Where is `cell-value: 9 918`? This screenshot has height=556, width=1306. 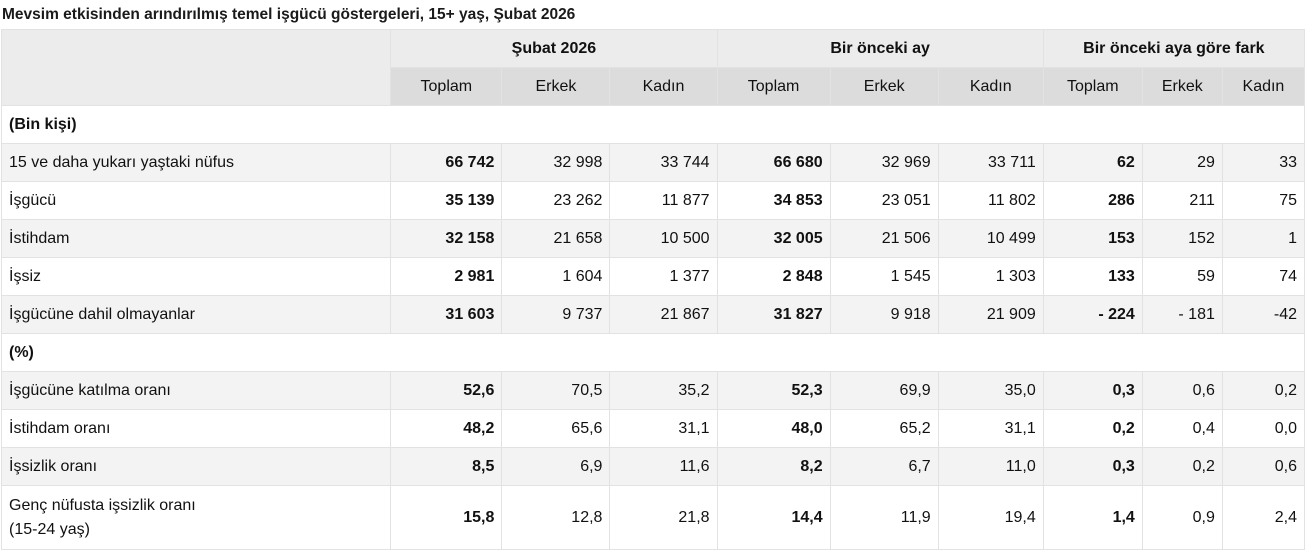 cell-value: 9 918 is located at coordinates (884, 314).